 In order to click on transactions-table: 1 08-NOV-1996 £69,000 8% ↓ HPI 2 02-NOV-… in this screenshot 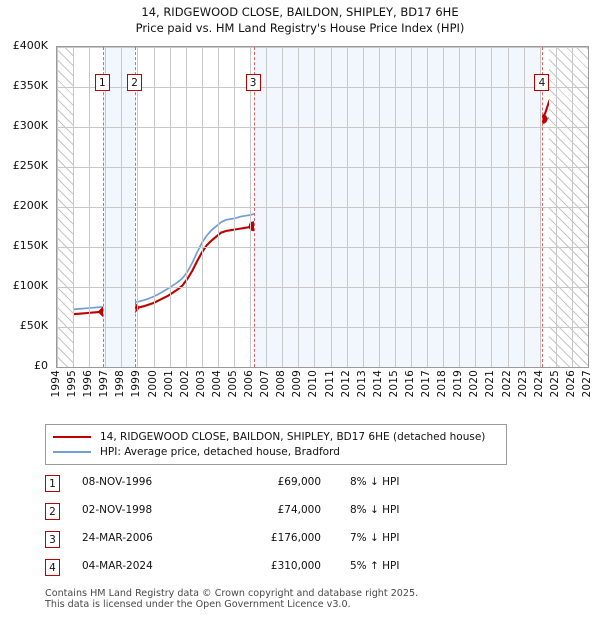, I will do `click(255, 528)`.